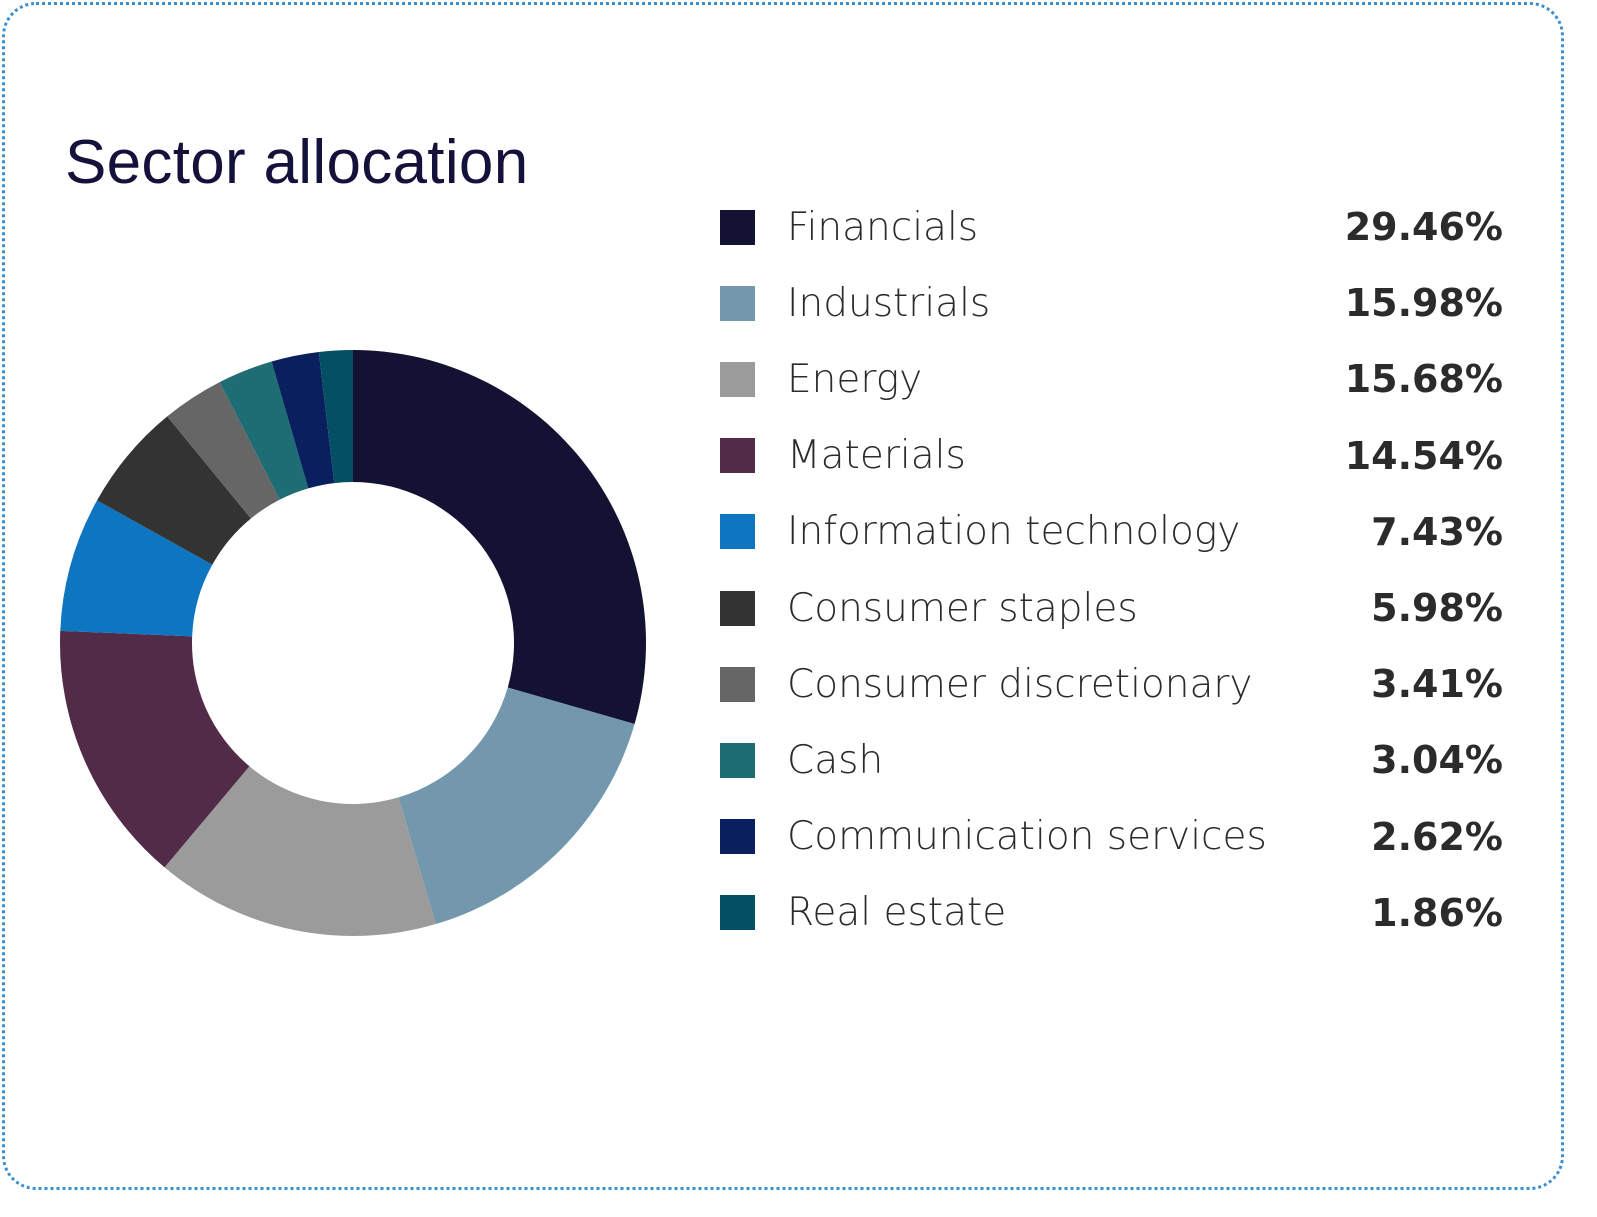 The height and width of the screenshot is (1217, 1597). What do you see at coordinates (297, 162) in the screenshot?
I see `chart-title: Sector allocation` at bounding box center [297, 162].